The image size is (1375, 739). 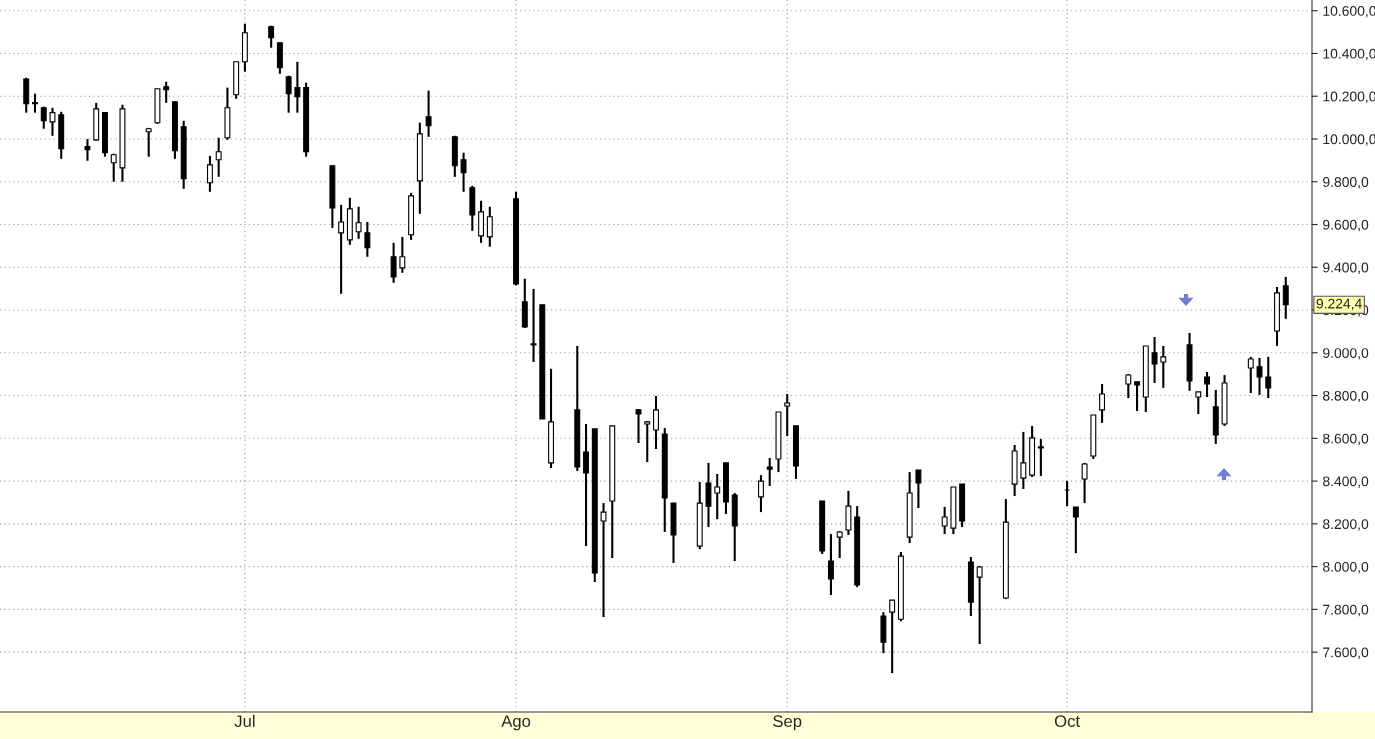 What do you see at coordinates (1349, 54) in the screenshot?
I see `y-tick-label: 10.400,0` at bounding box center [1349, 54].